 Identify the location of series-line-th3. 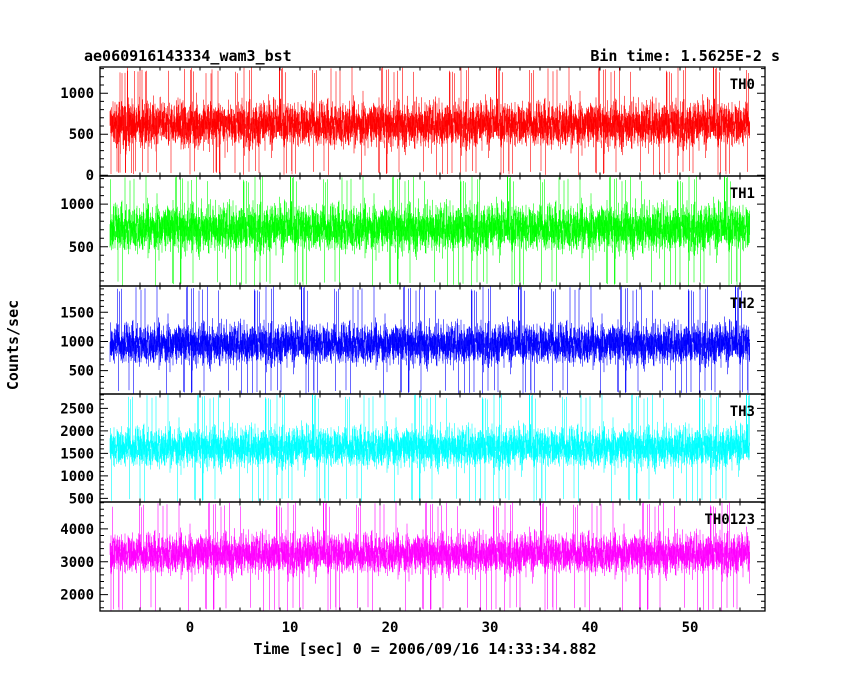
(429, 448).